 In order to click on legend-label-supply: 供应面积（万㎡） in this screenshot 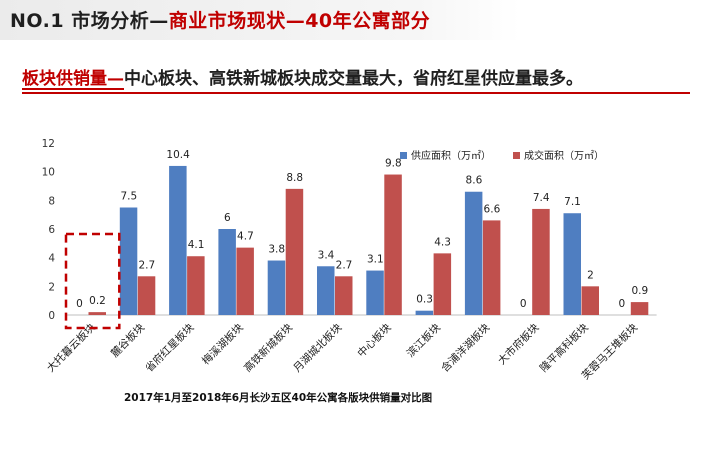, I will do `click(451, 155)`.